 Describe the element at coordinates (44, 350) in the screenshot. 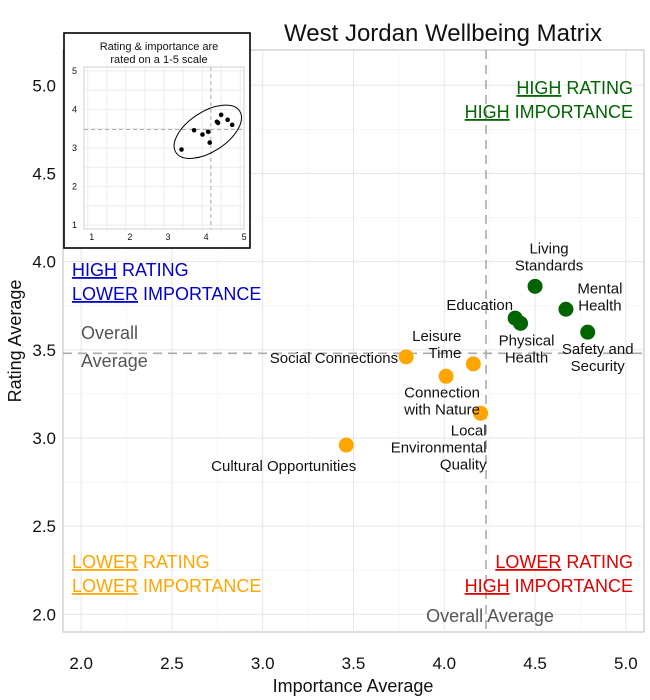

I see `y-tick-label: 3.5` at that location.